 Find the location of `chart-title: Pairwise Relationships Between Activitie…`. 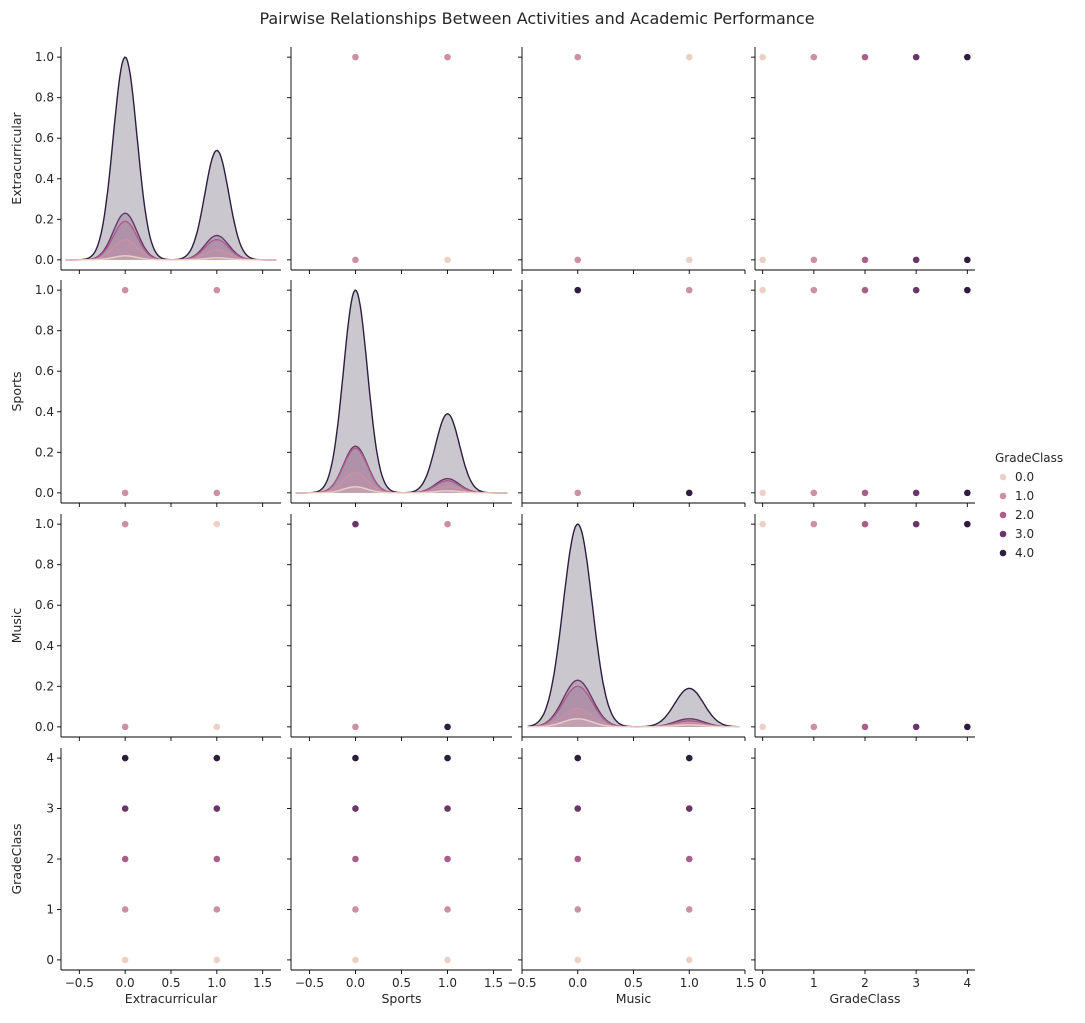

chart-title: Pairwise Relationships Between Activitie… is located at coordinates (536, 18).